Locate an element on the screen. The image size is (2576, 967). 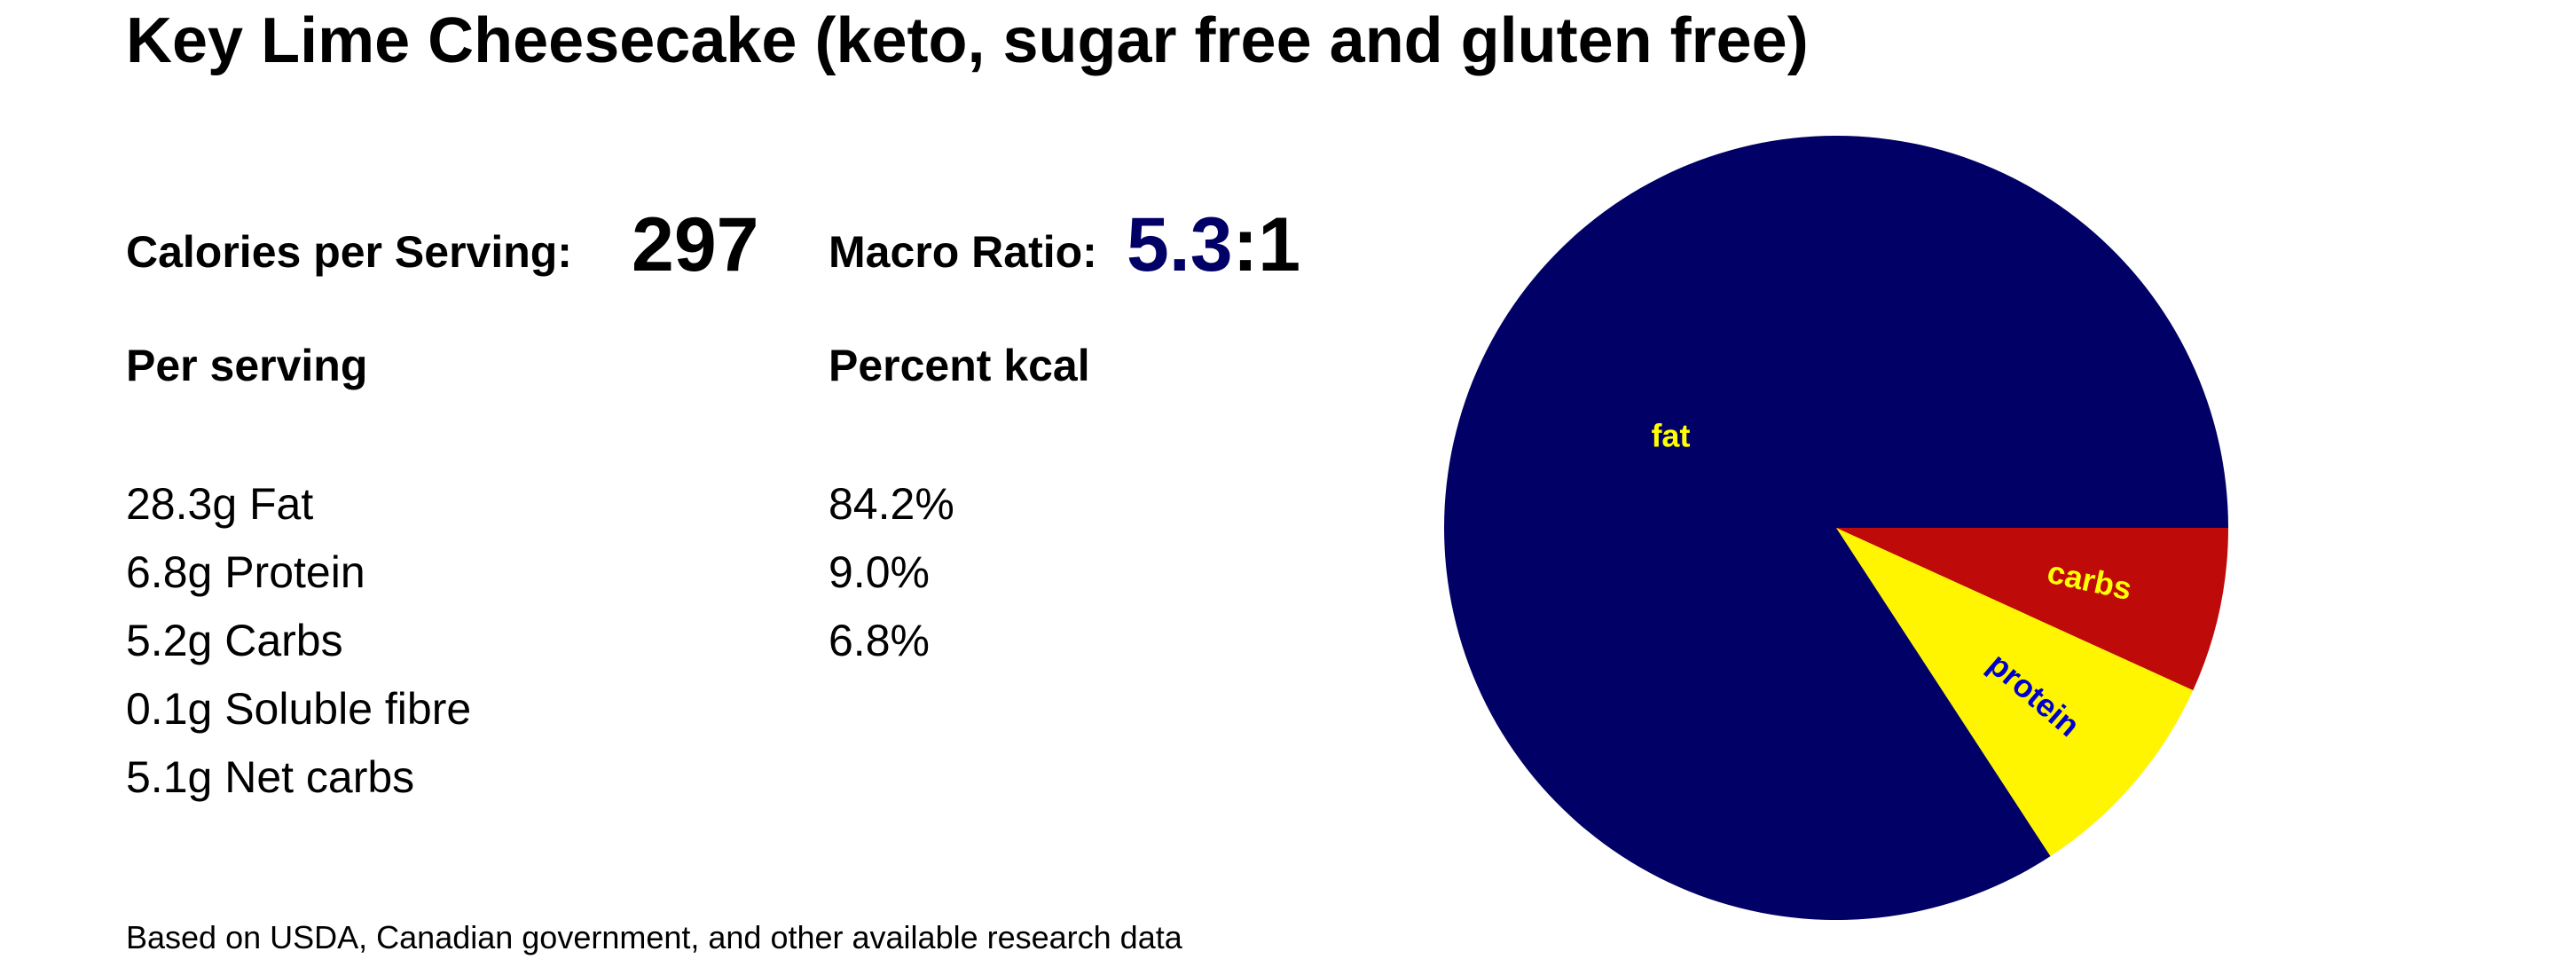
macro-ratio-value: 5.3:1 is located at coordinates (1213, 244).